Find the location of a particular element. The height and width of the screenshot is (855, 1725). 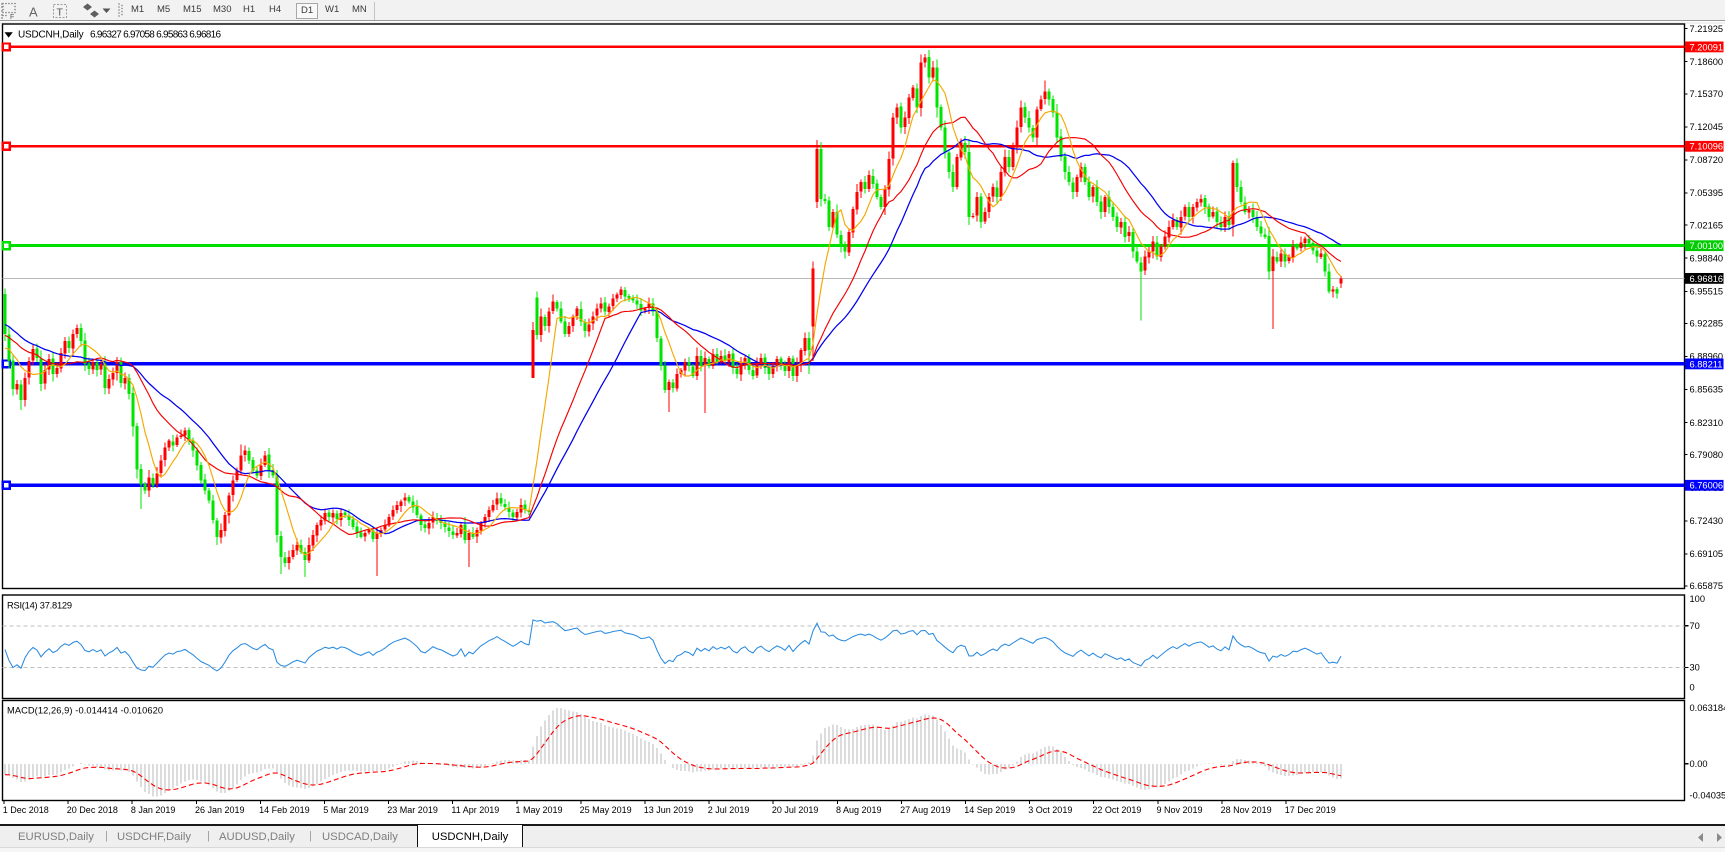

svg-text: 6.79080 is located at coordinates (1707, 455).